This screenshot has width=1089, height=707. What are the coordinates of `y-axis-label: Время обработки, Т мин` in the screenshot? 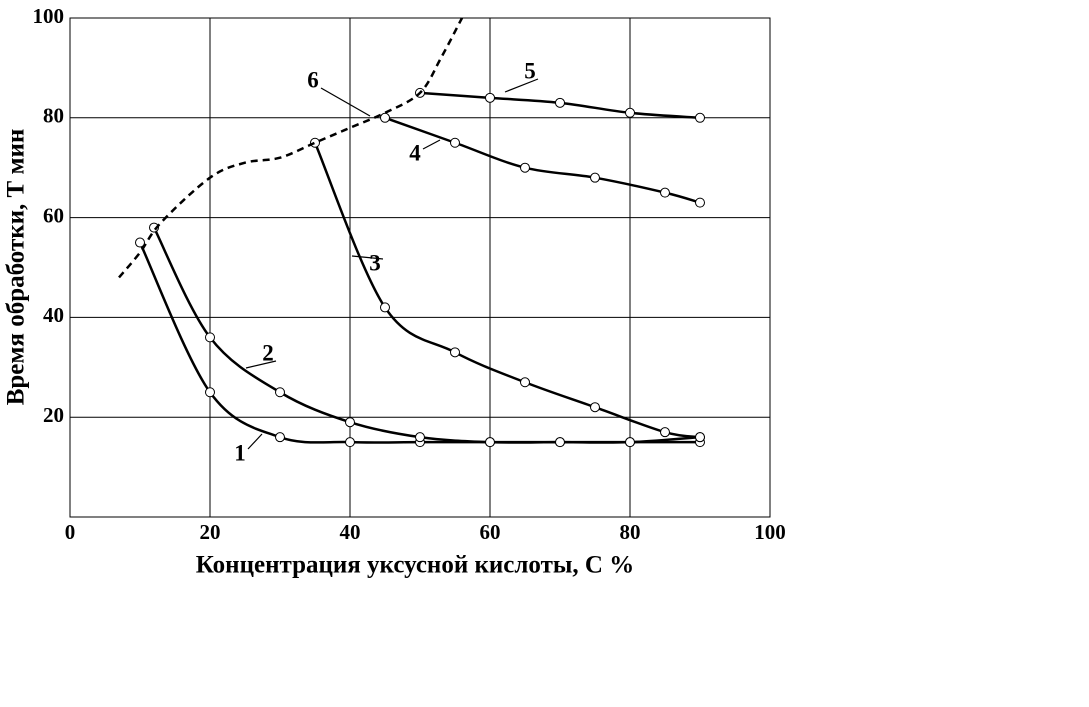 It's located at (16, 267).